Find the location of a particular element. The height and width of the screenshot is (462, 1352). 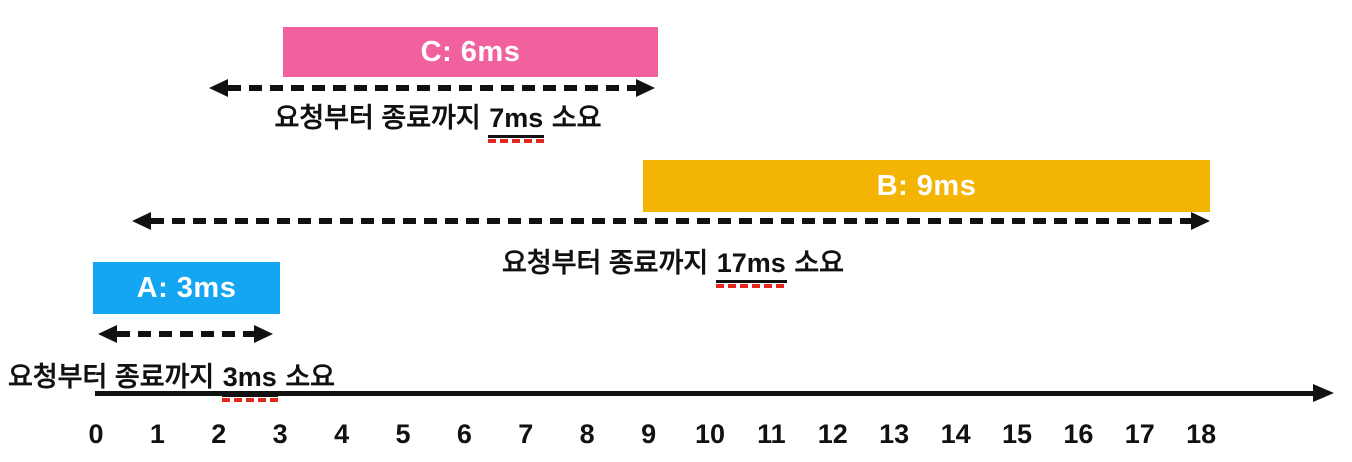

axis-tick: 9 is located at coordinates (649, 434).